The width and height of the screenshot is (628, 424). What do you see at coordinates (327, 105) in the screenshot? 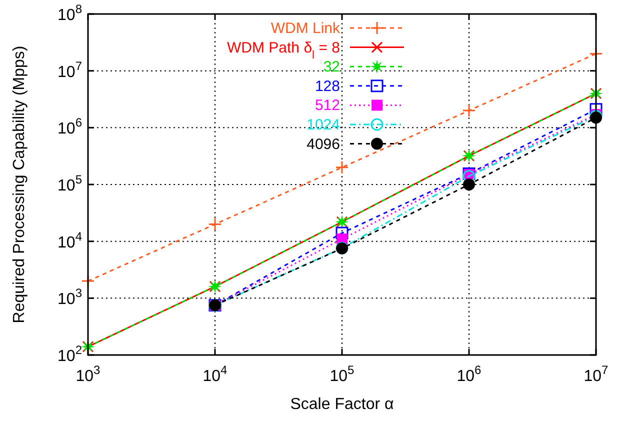
I see `legend-label: 512` at bounding box center [327, 105].